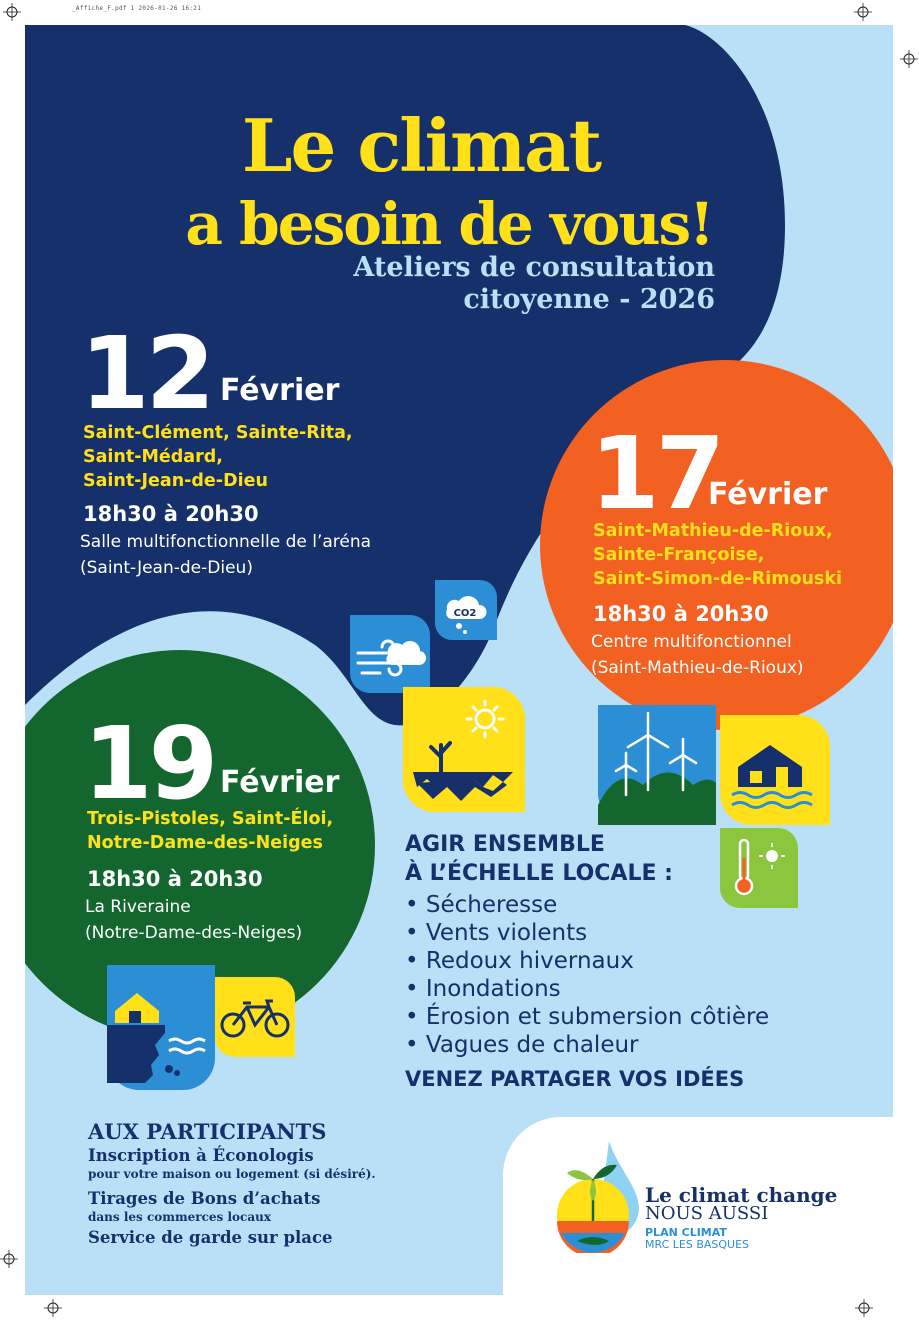  I want to click on participants-item-econologis: Inscription à Éconologis, so click(201, 1155).